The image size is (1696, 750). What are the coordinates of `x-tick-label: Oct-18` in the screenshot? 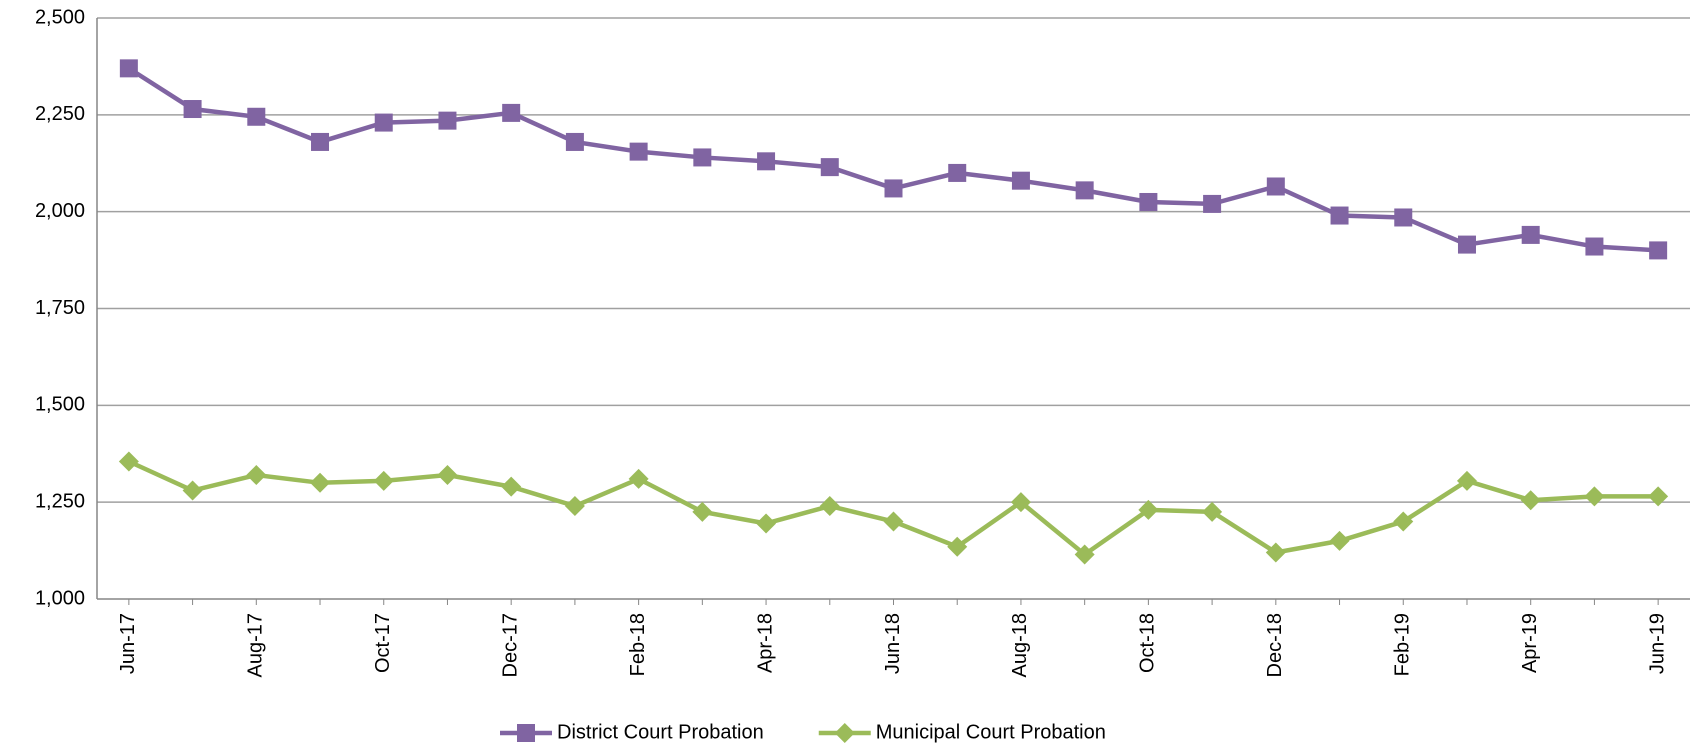 It's located at (1148, 643).